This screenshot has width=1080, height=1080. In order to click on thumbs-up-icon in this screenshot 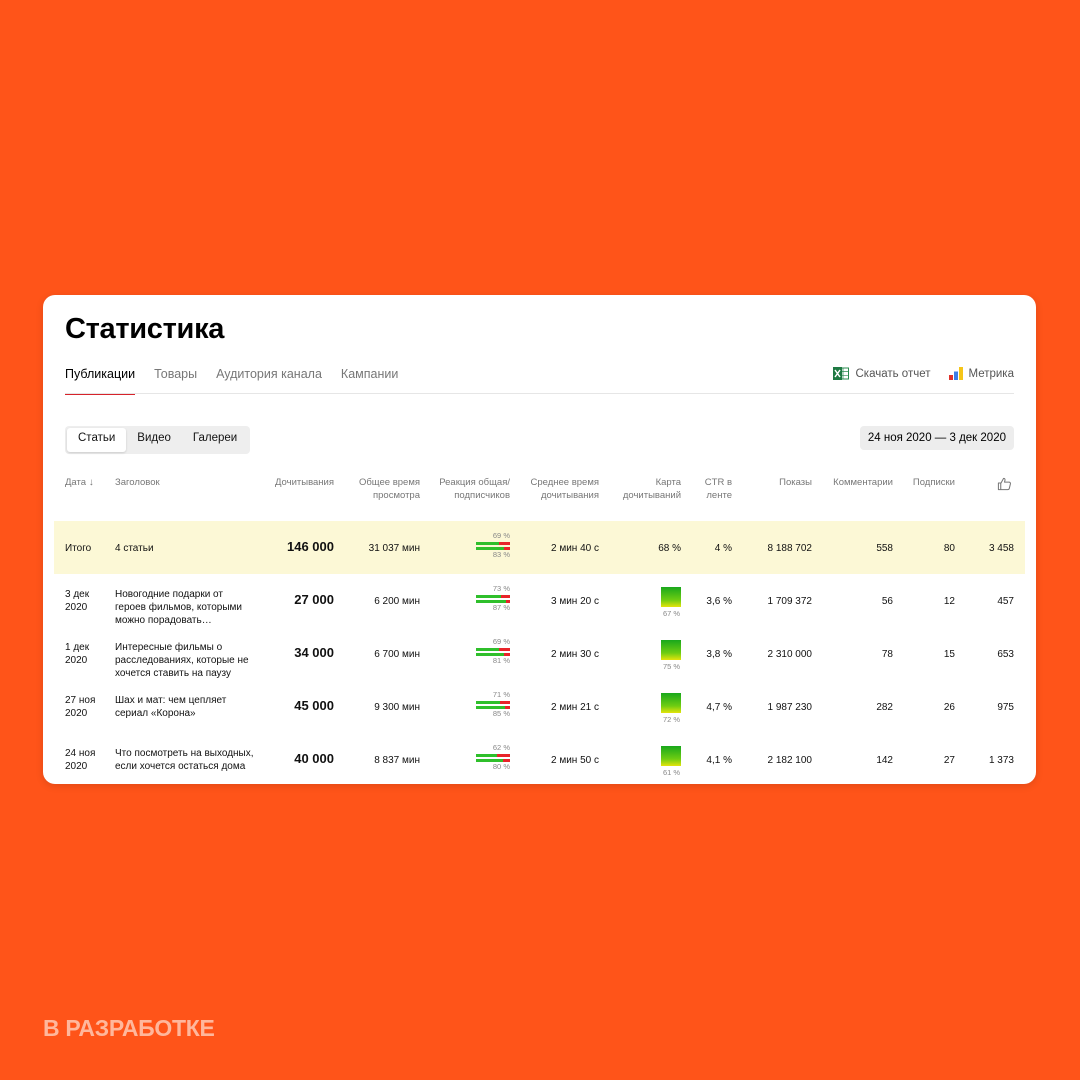, I will do `click(1004, 484)`.